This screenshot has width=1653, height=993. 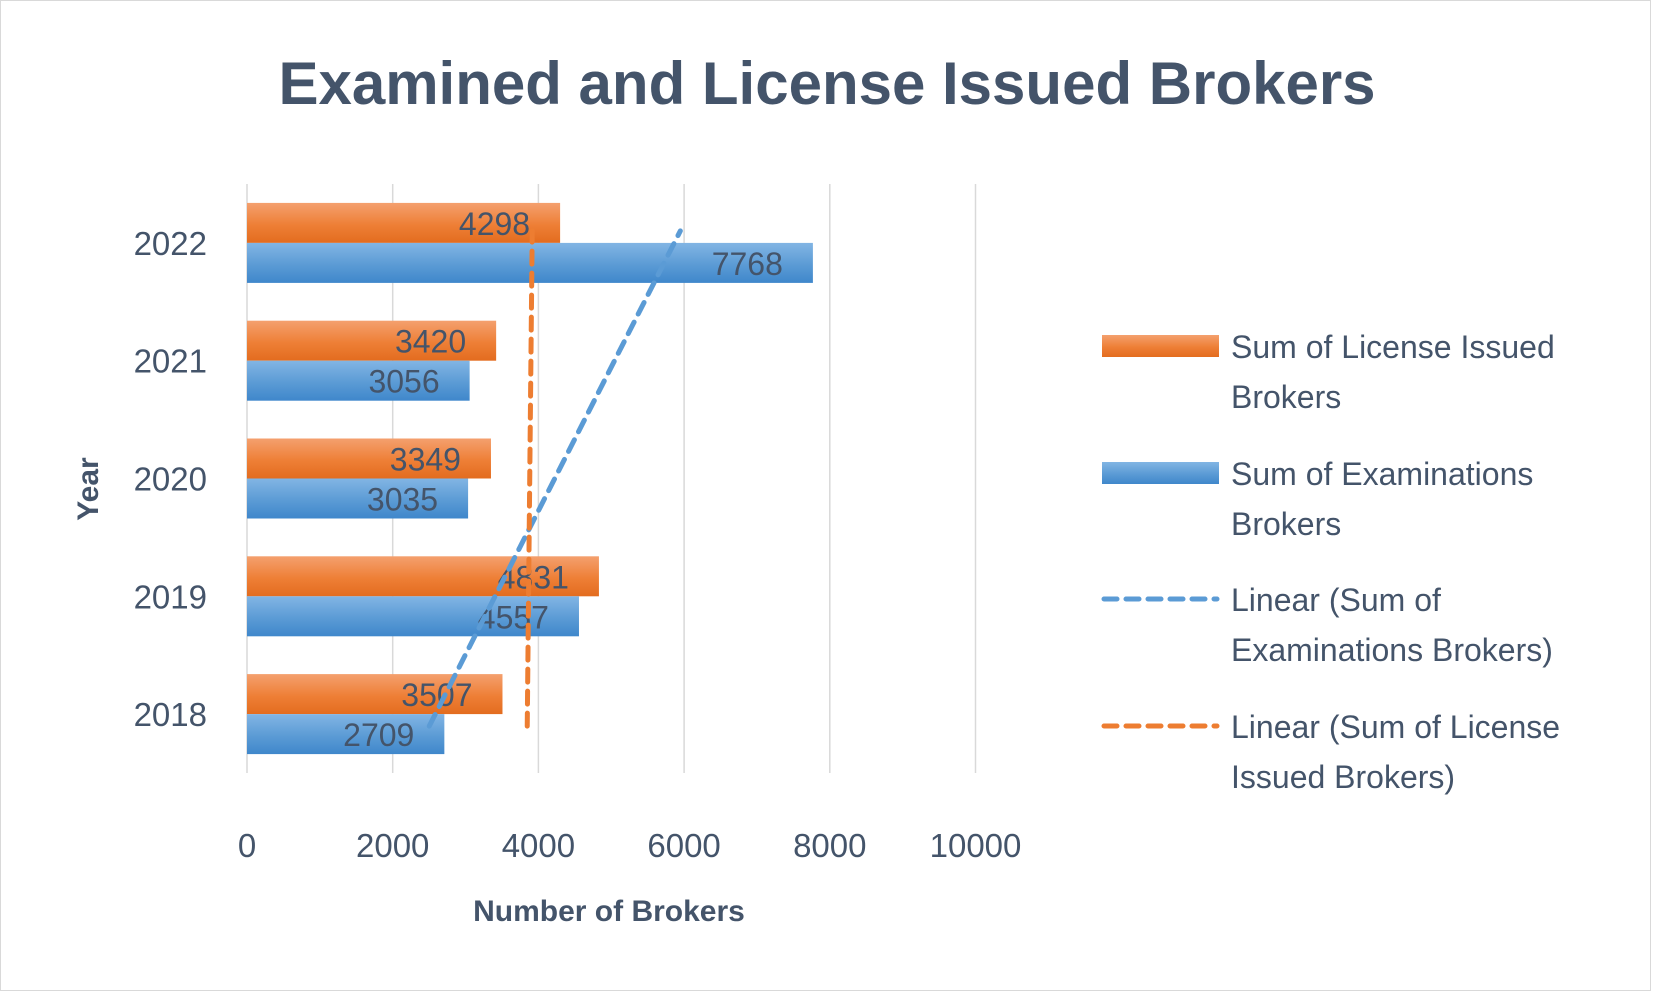 I want to click on trendlines, so click(x=554, y=478).